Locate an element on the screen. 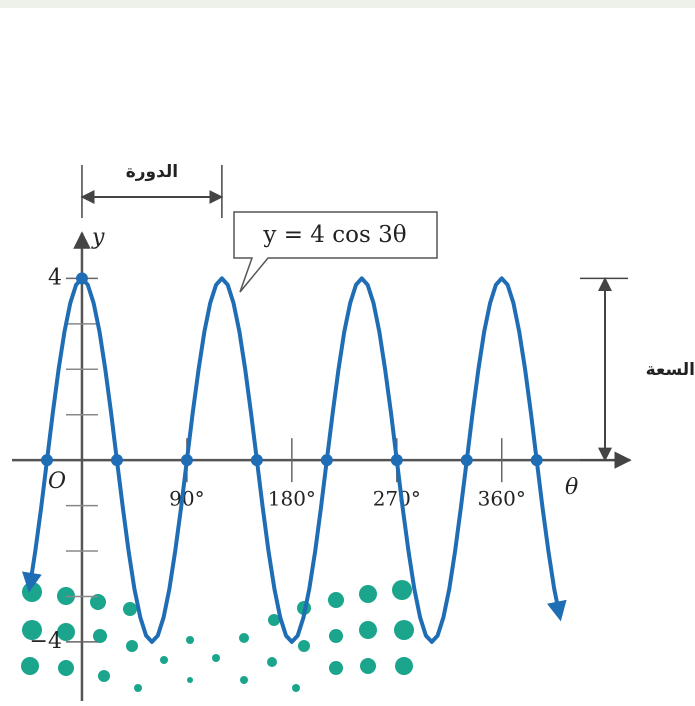  origin-label: O is located at coordinates (57, 481).